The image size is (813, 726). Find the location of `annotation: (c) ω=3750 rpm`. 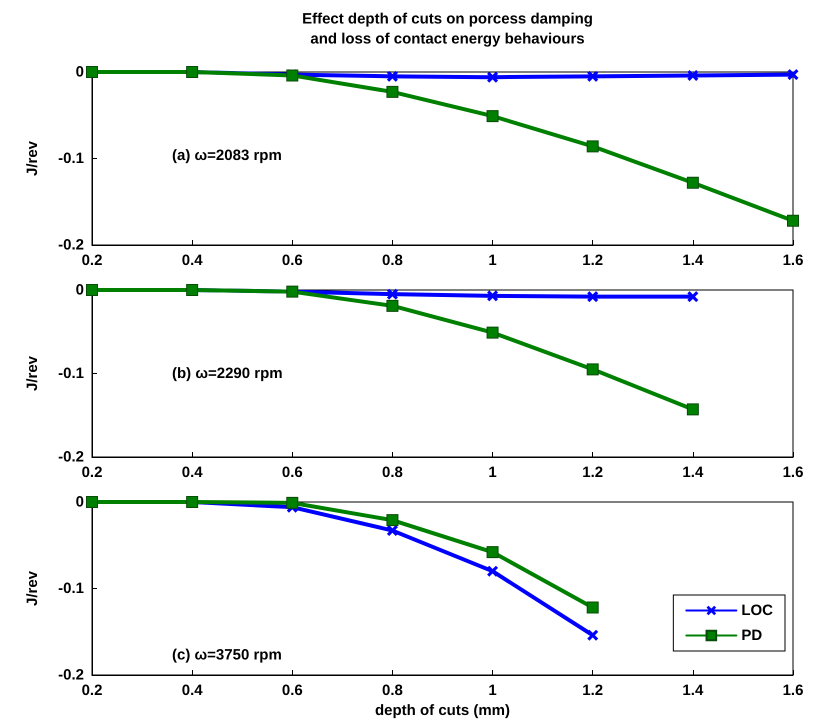

annotation: (c) ω=3750 rpm is located at coordinates (227, 655).